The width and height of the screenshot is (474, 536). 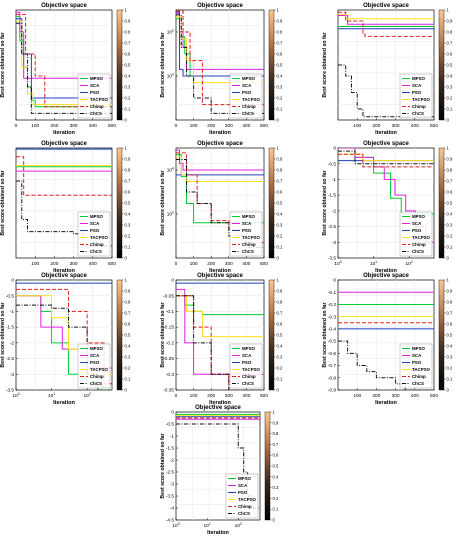 I want to click on y-tick-label: -0.2, so click(x=170, y=343).